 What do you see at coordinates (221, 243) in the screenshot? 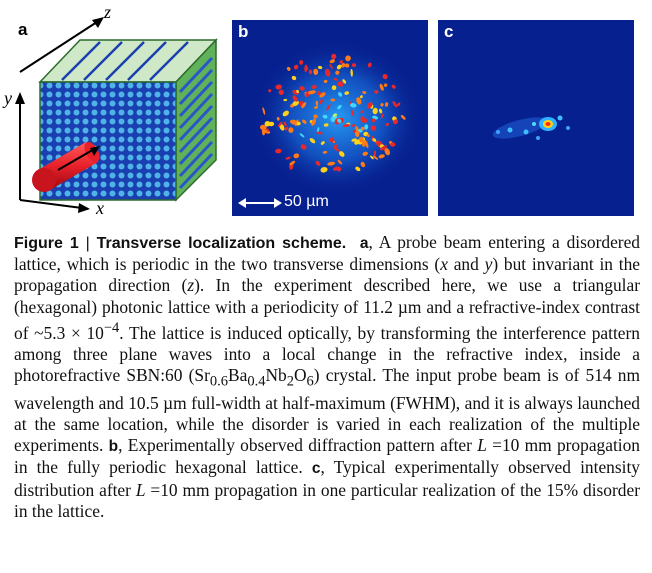
I see `caption-heading: Transverse localization scheme.` at bounding box center [221, 243].